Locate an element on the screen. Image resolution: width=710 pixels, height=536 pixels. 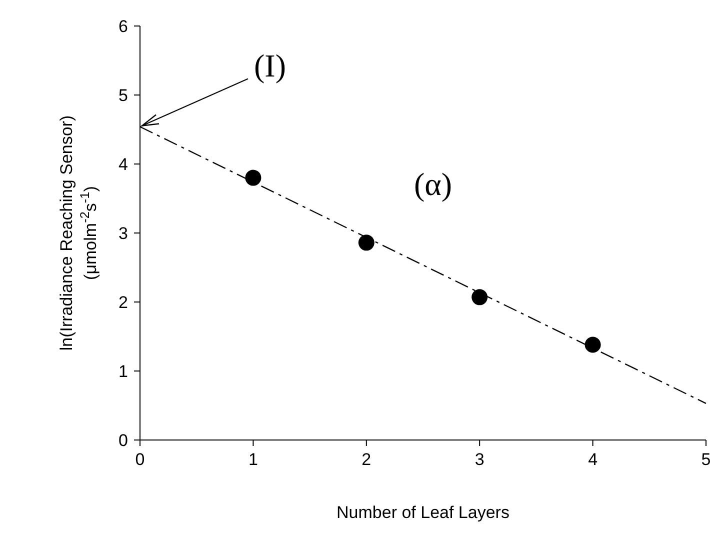
y-tick-label: 1 is located at coordinates (123, 371).